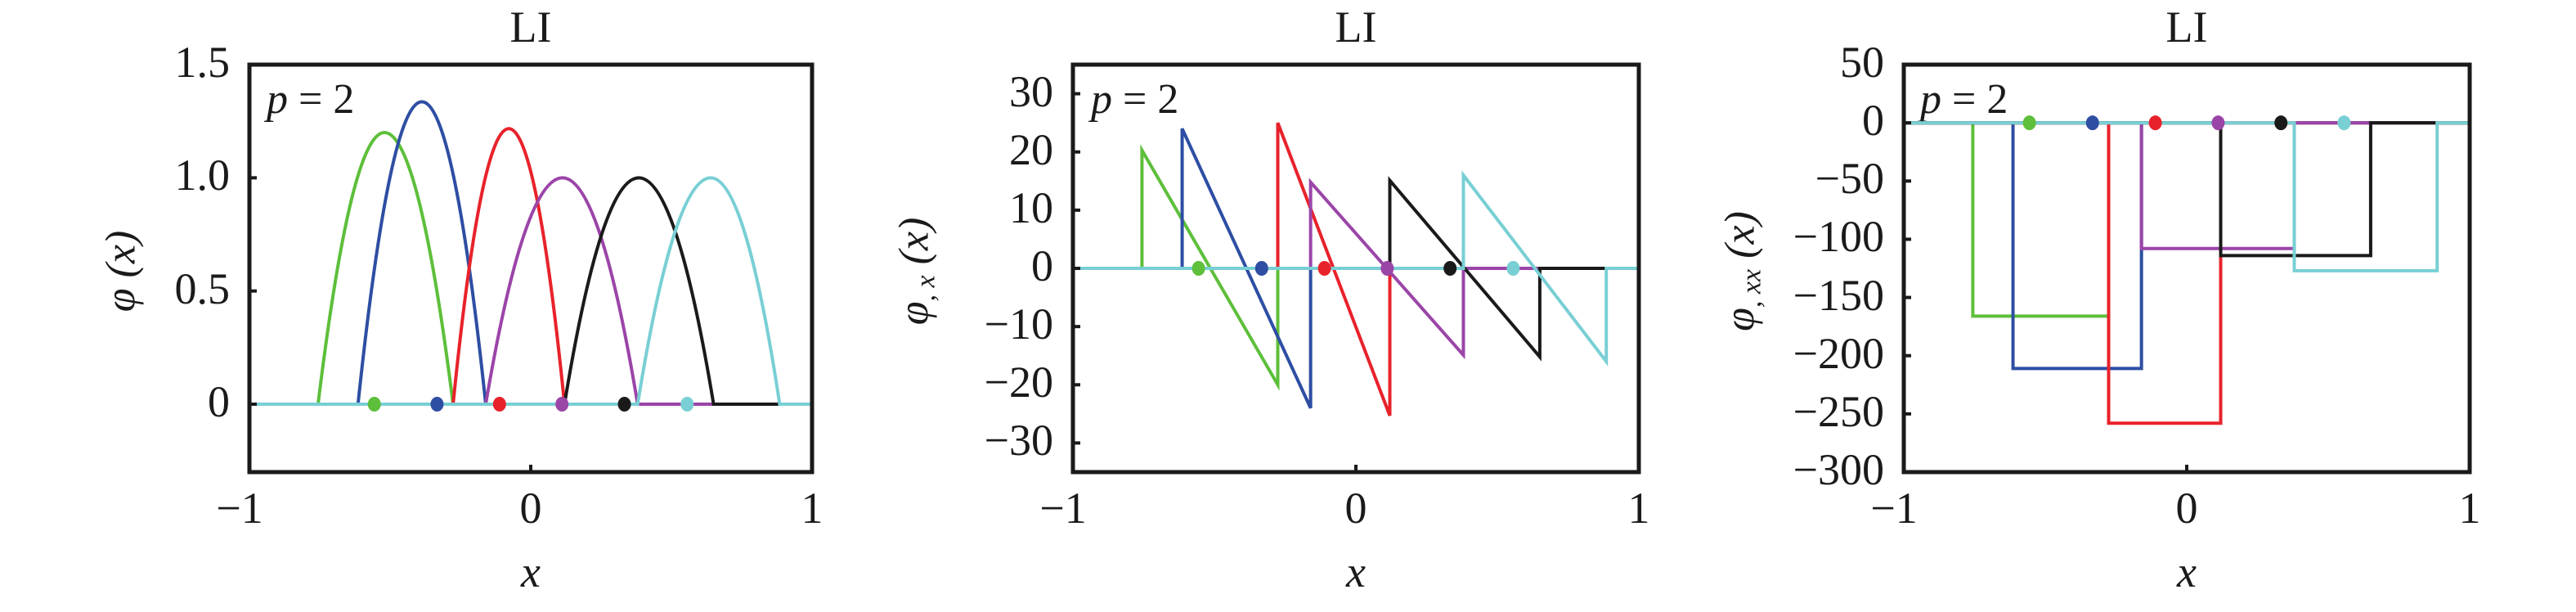 This screenshot has height=612, width=2576. Describe the element at coordinates (1031, 149) in the screenshot. I see `y-tick-label: 20` at that location.